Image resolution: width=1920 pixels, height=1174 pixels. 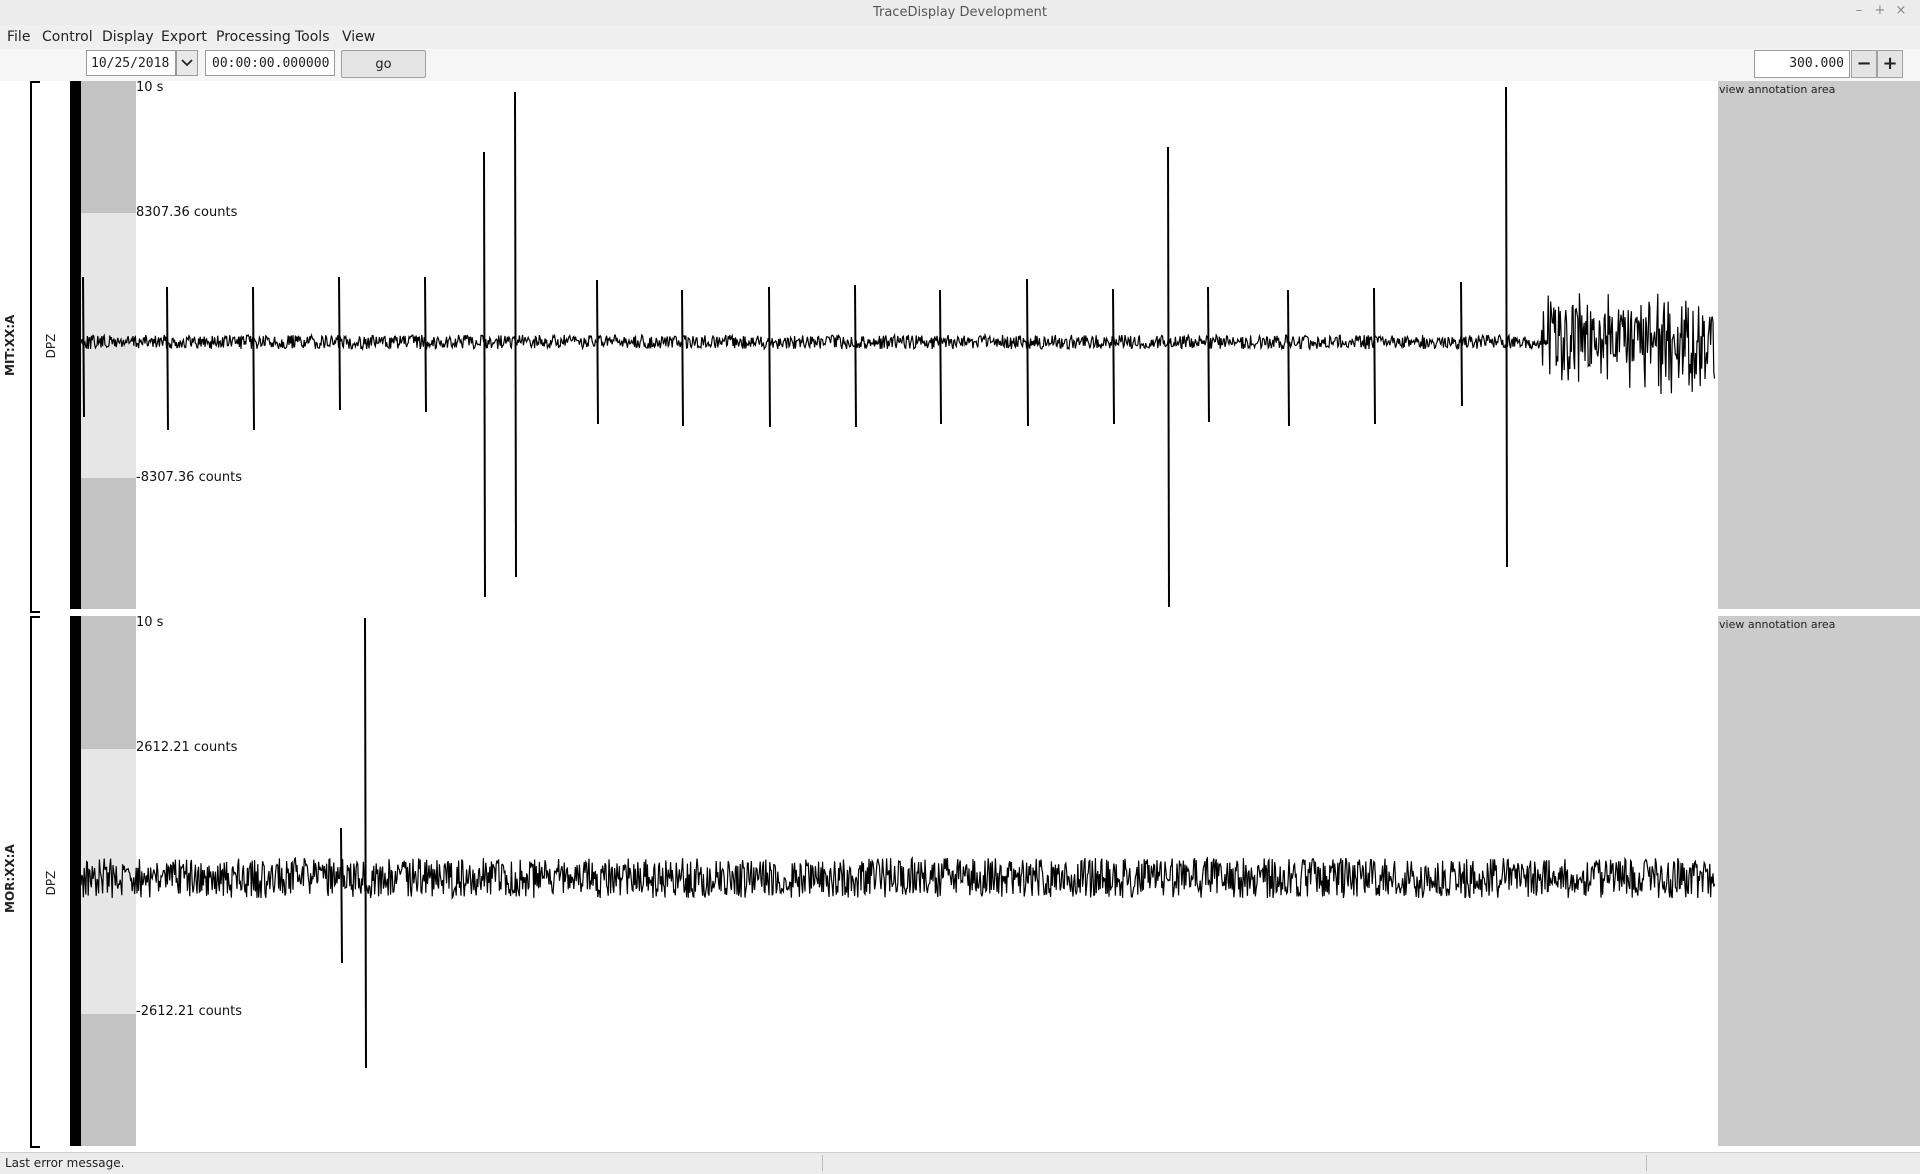 What do you see at coordinates (253, 37) in the screenshot?
I see `menu-processing: Processing` at bounding box center [253, 37].